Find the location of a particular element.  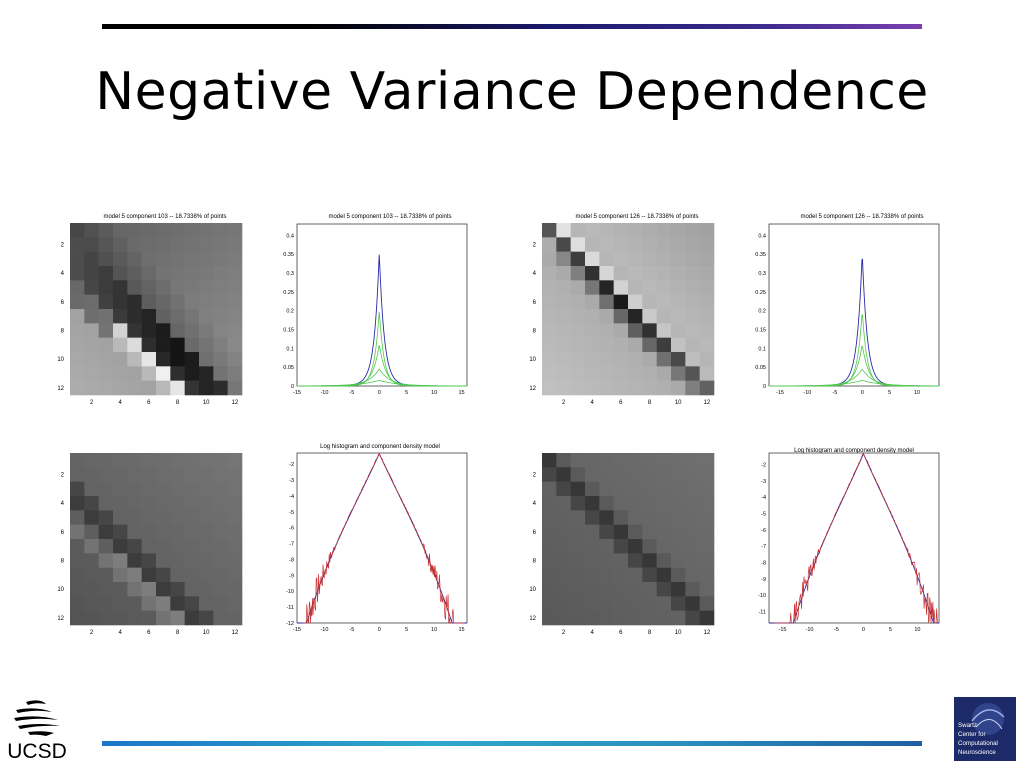

matrix-ytick: 4 is located at coordinates (535, 274).